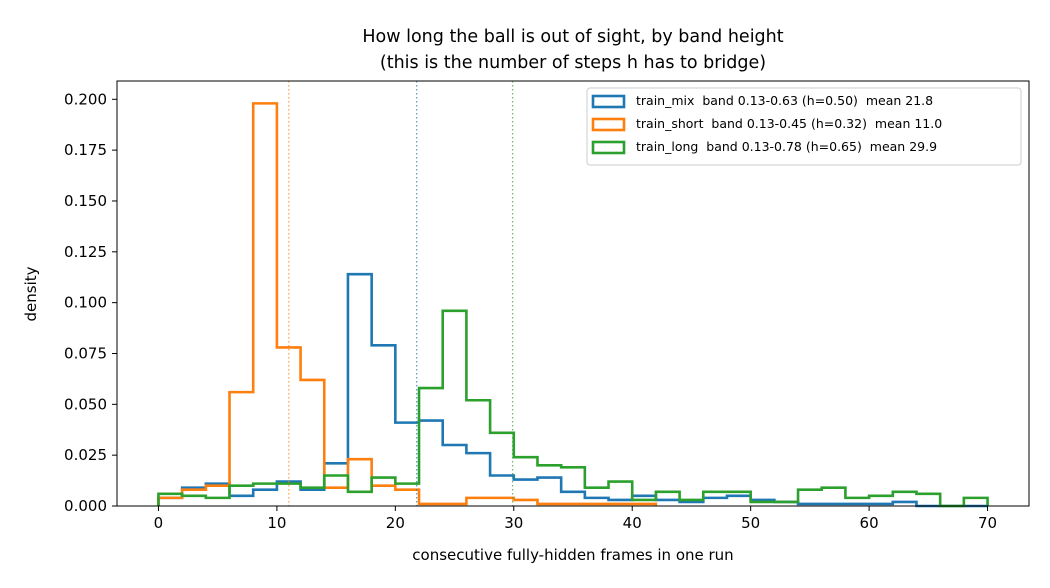 Image resolution: width=1050 pixels, height=588 pixels. What do you see at coordinates (85, 353) in the screenshot?
I see `y-tick-label: 0.075` at bounding box center [85, 353].